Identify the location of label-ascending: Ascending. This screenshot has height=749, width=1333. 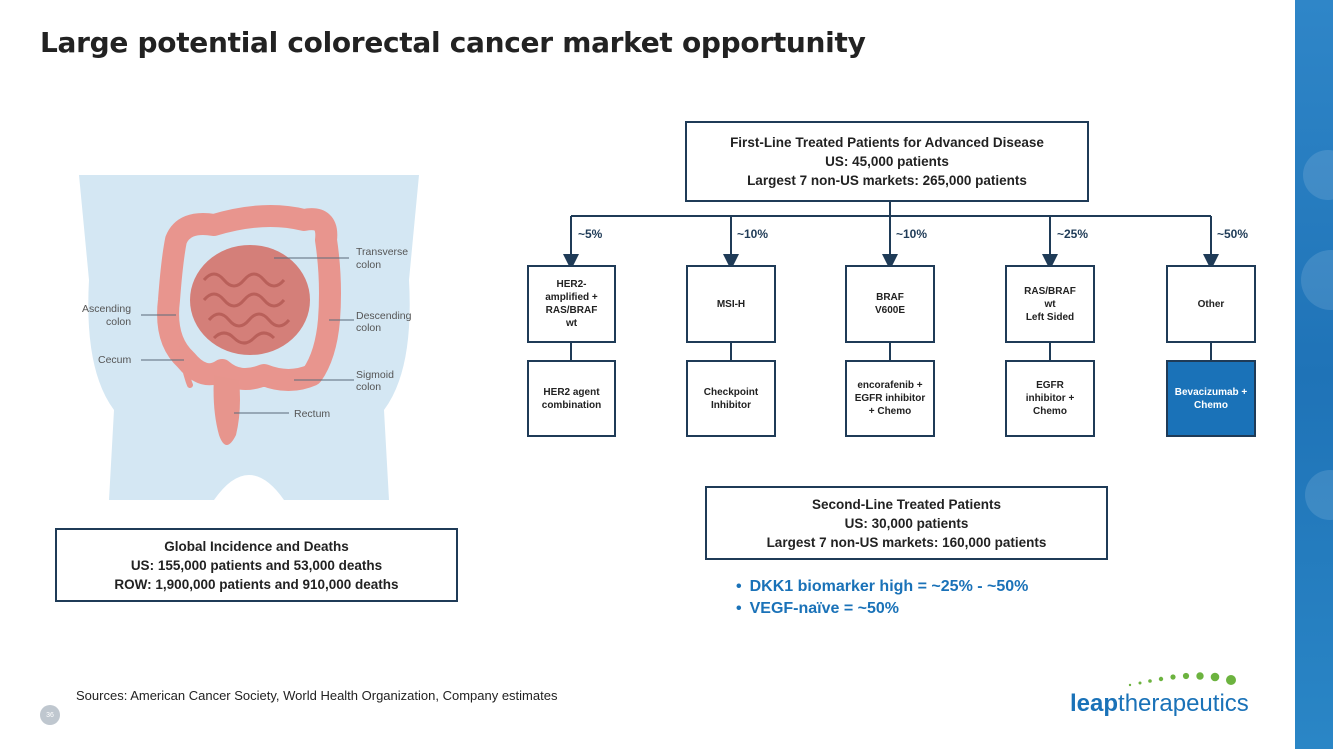
(106, 309).